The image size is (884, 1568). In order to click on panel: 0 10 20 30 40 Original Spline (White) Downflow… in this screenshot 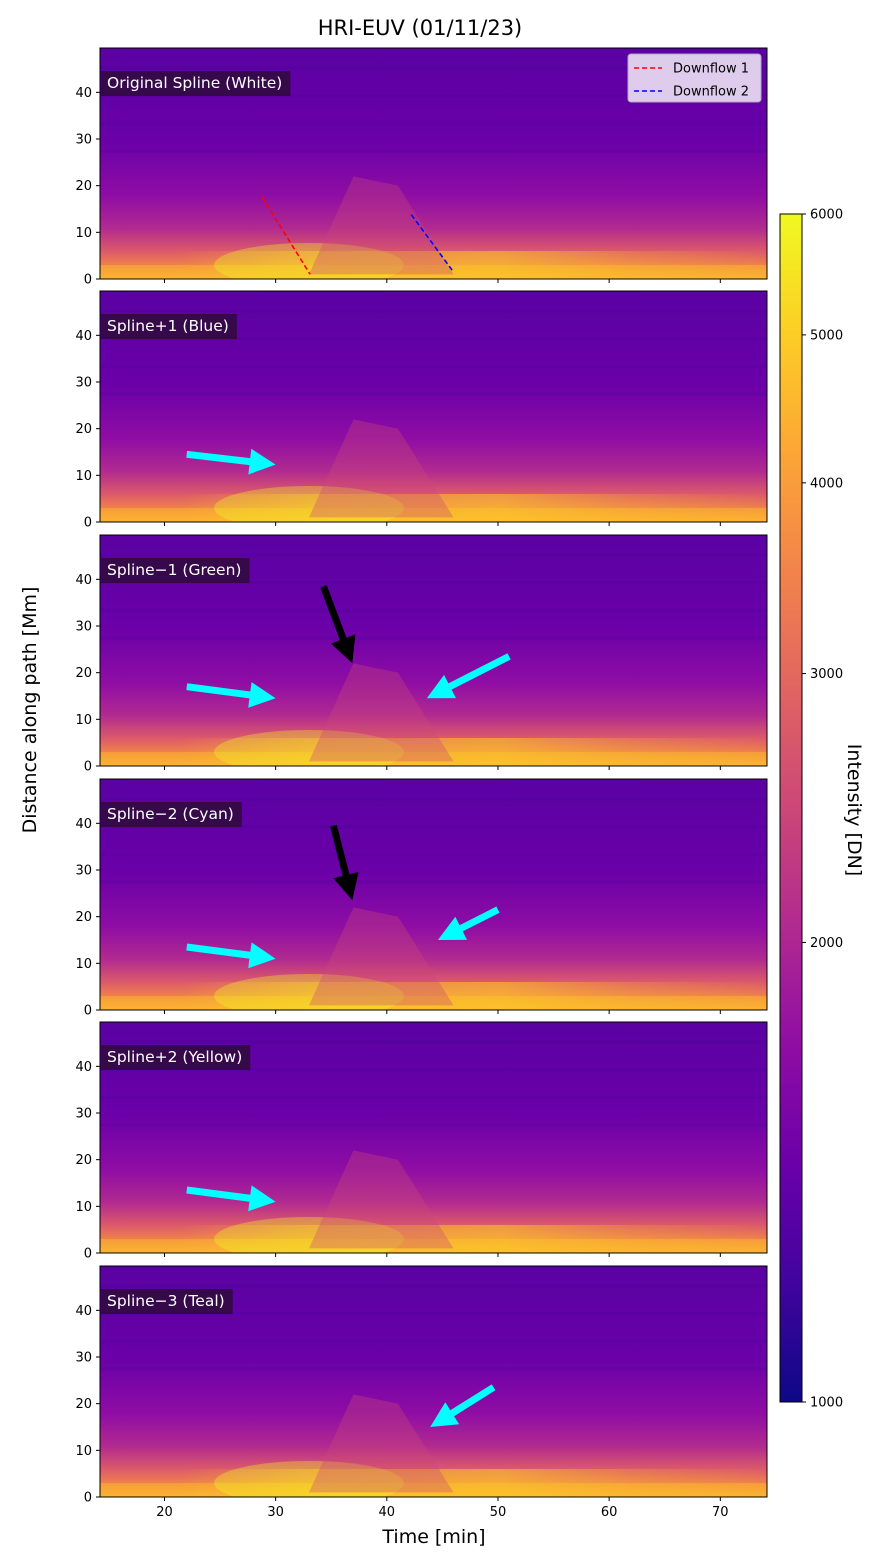, I will do `click(421, 167)`.